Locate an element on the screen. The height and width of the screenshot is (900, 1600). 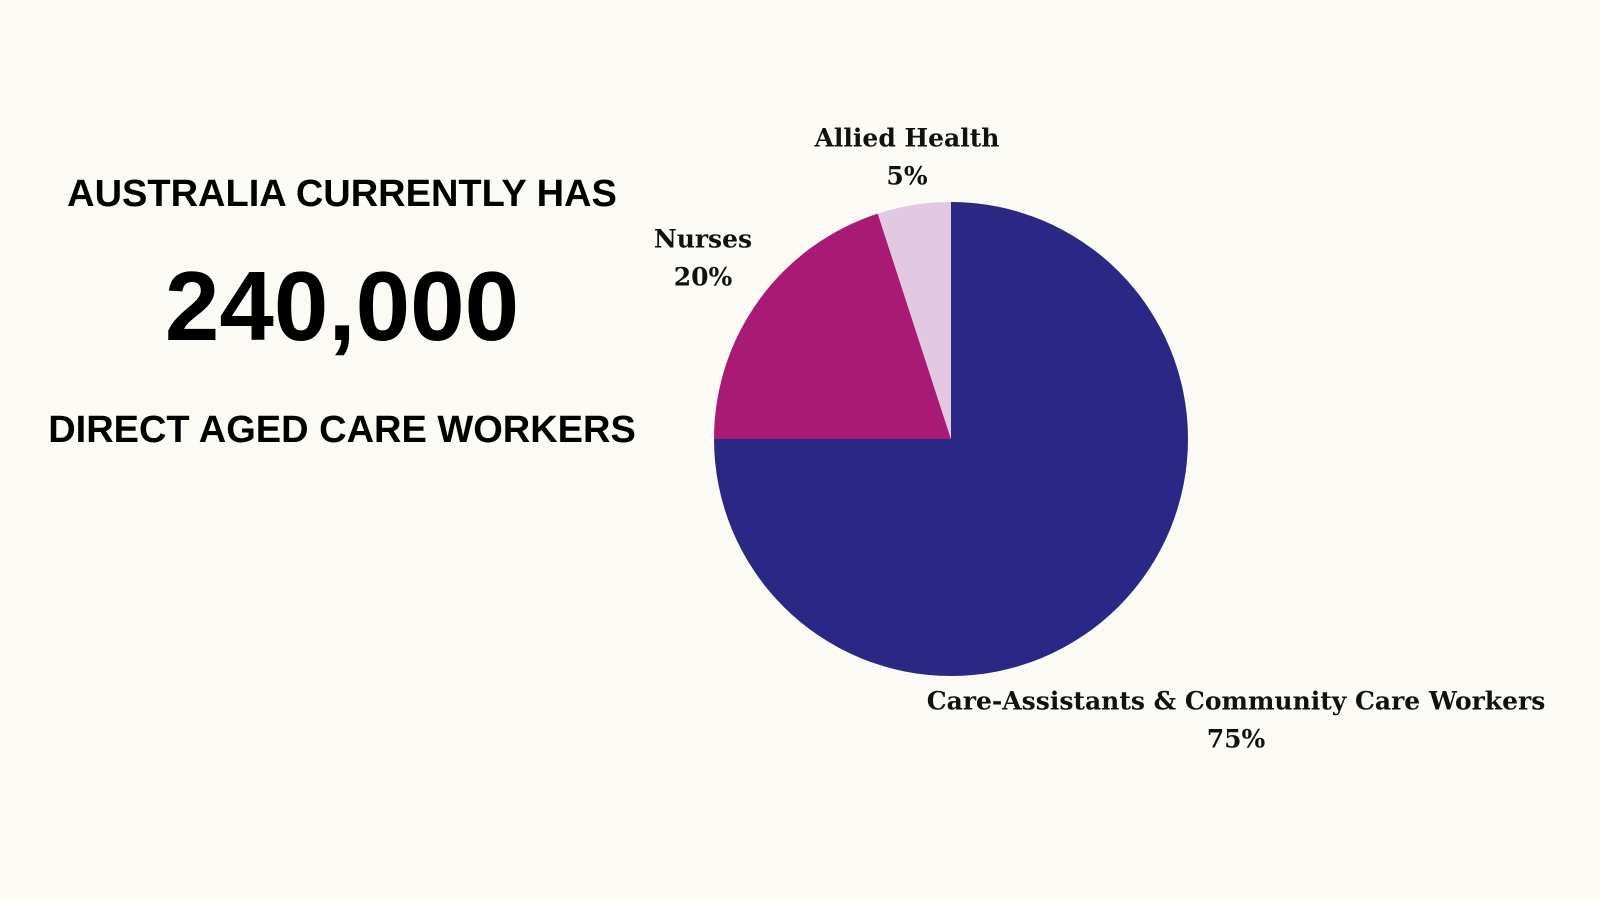
slice-value-label: 20% is located at coordinates (703, 277).